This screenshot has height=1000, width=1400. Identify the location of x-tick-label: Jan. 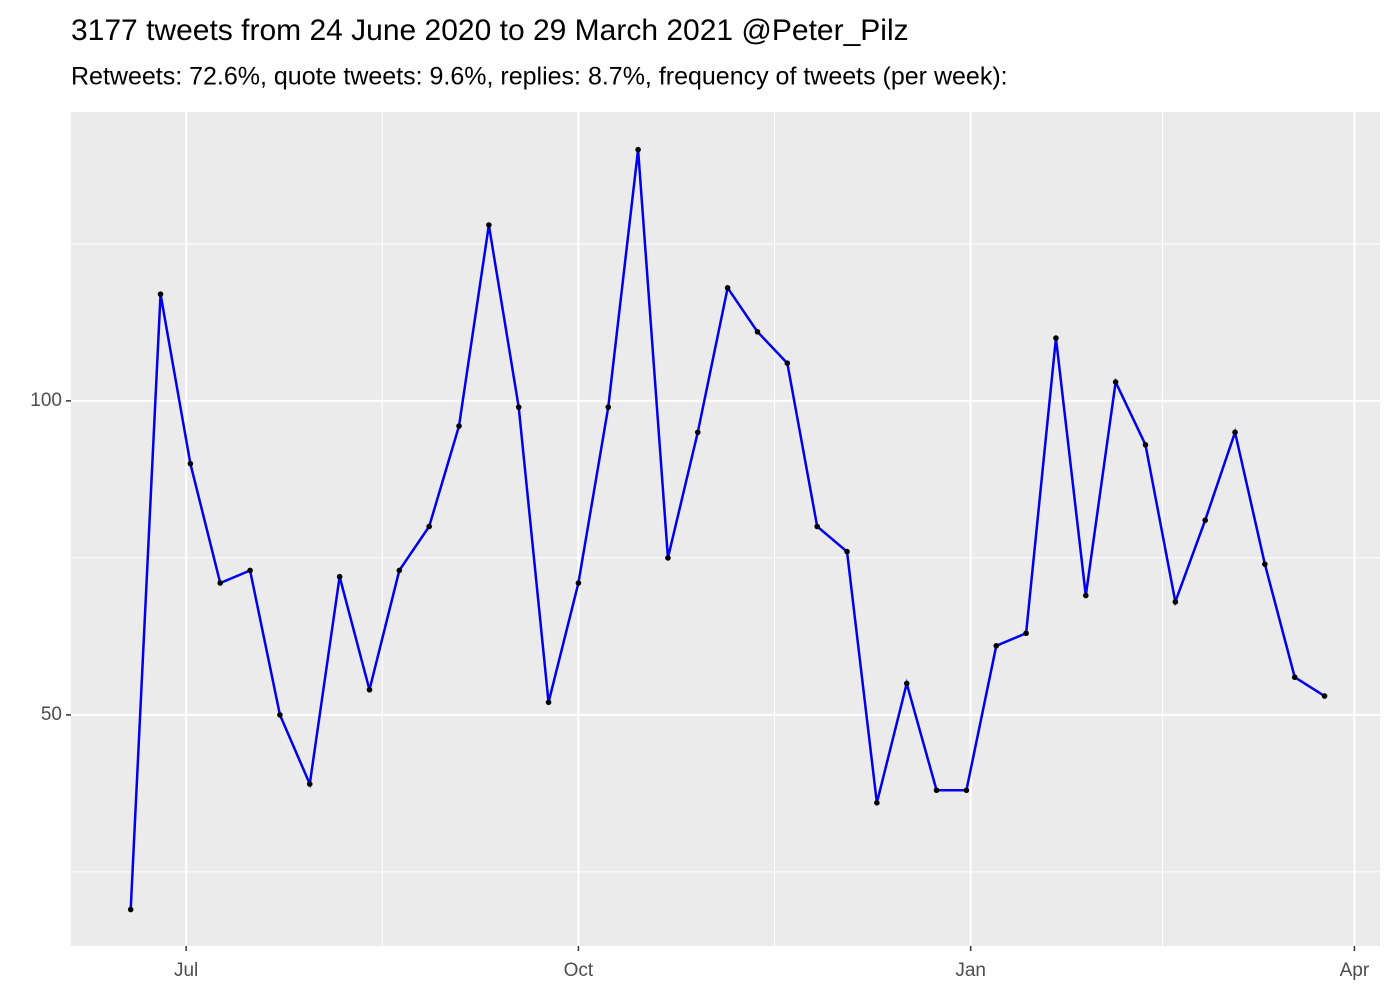
(970, 970).